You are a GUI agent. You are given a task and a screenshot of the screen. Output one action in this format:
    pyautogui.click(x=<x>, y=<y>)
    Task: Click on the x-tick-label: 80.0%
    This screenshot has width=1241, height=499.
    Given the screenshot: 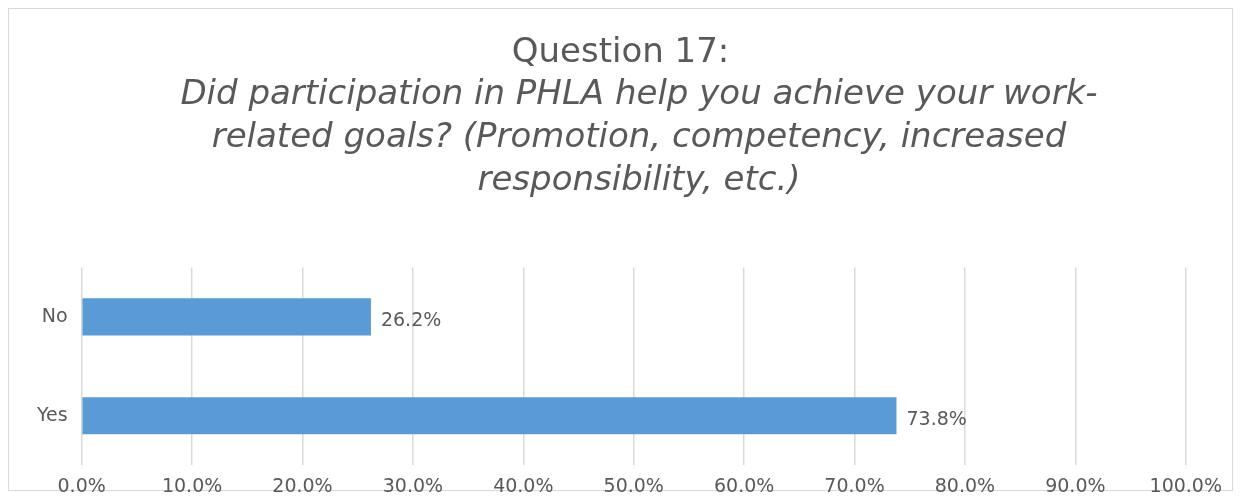 What is the action you would take?
    pyautogui.click(x=965, y=484)
    